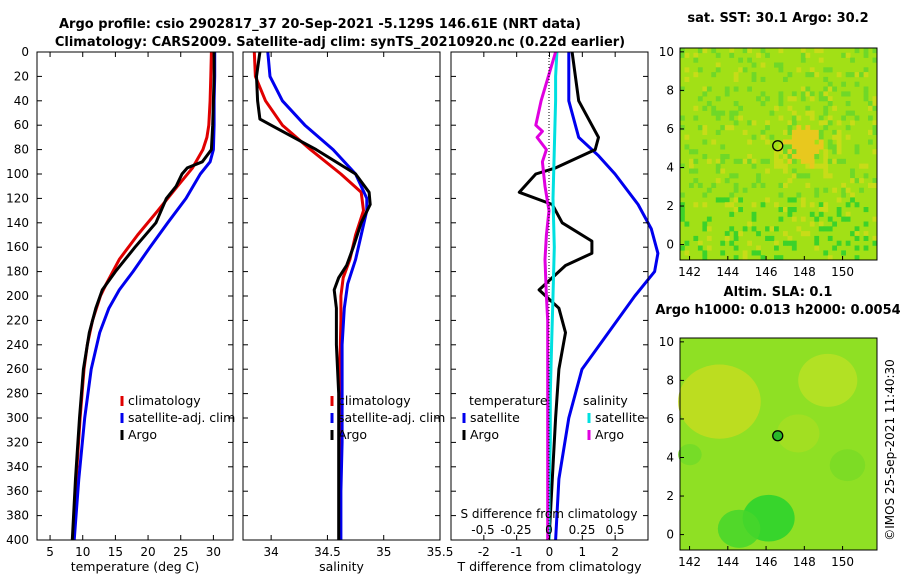  What do you see at coordinates (180, 552) in the screenshot?
I see `x-tick-label: 25` at bounding box center [180, 552].